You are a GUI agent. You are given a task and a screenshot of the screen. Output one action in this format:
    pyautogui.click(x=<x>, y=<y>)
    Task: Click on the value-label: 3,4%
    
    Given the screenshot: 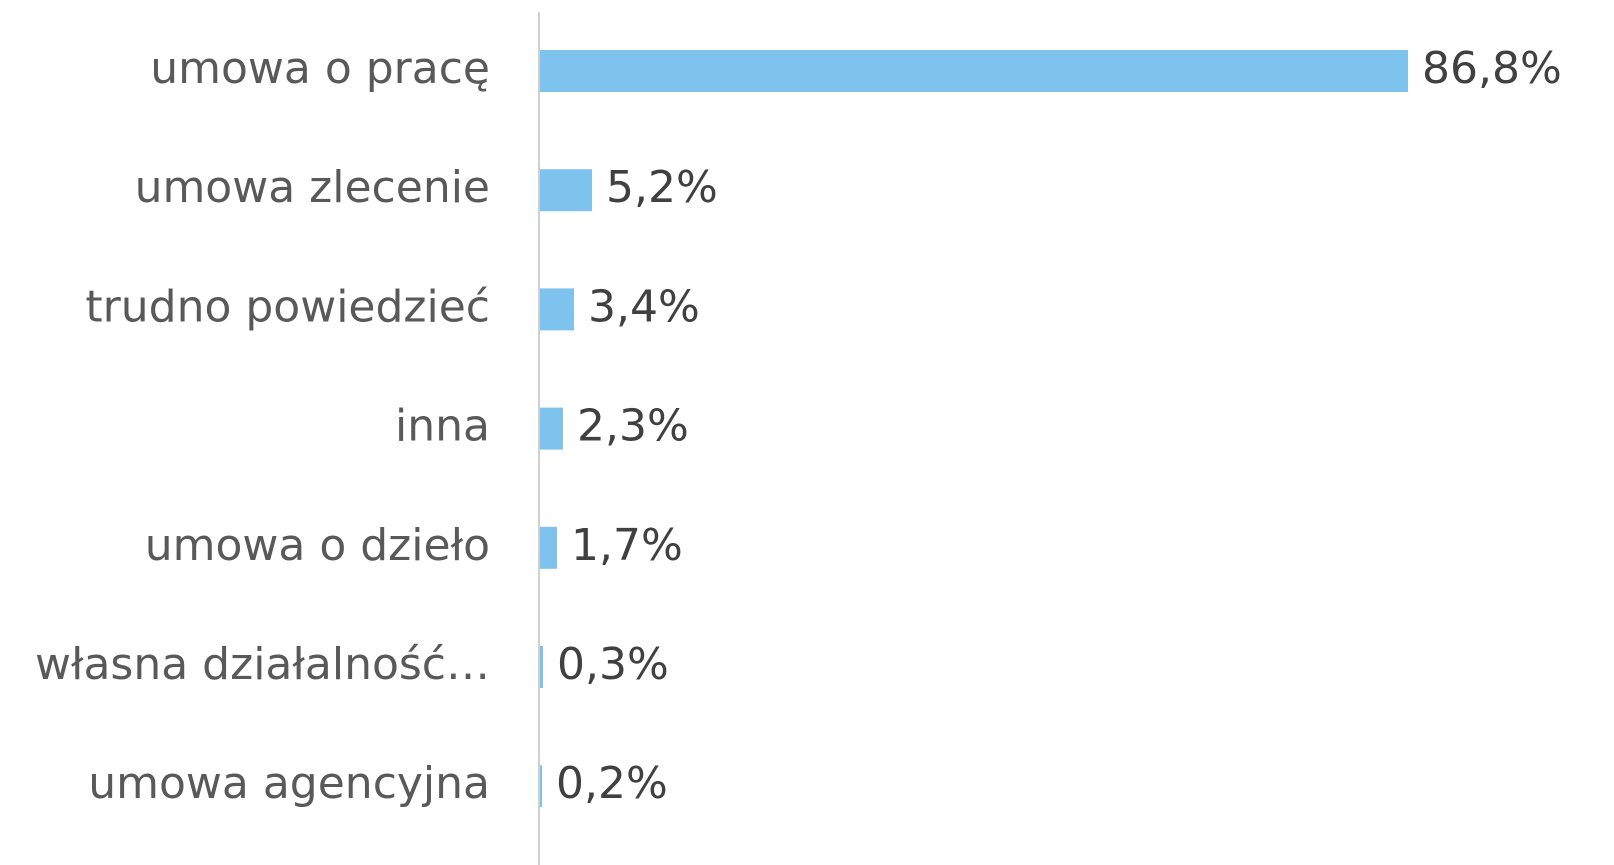 What is the action you would take?
    pyautogui.click(x=644, y=306)
    